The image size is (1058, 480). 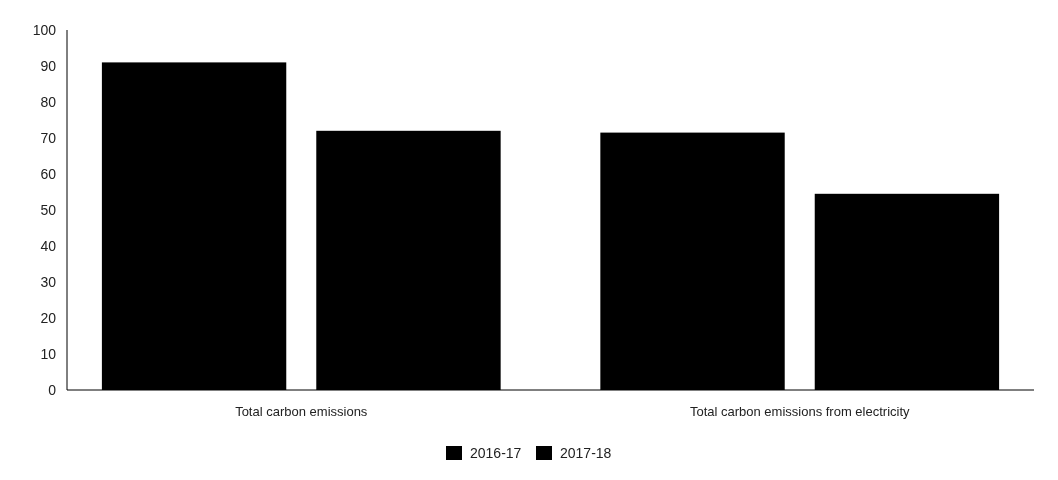 What do you see at coordinates (52, 389) in the screenshot?
I see `y-tick-label: 0` at bounding box center [52, 389].